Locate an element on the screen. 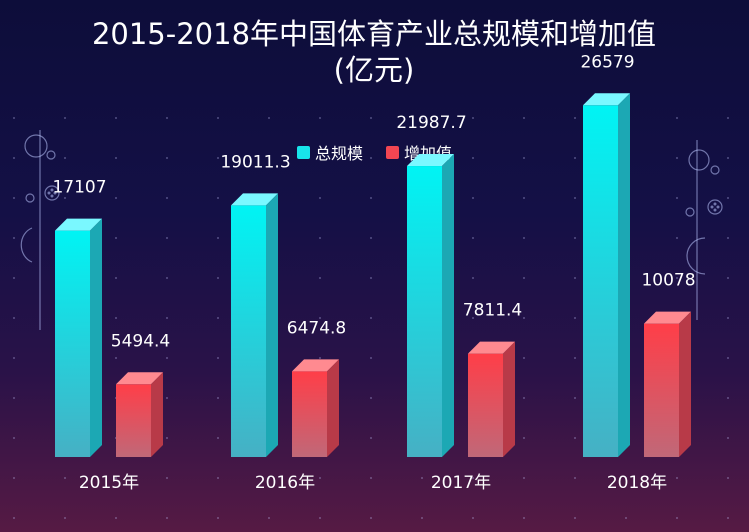 The height and width of the screenshot is (532, 749). x-tick-2: 2017年 is located at coordinates (461, 483).